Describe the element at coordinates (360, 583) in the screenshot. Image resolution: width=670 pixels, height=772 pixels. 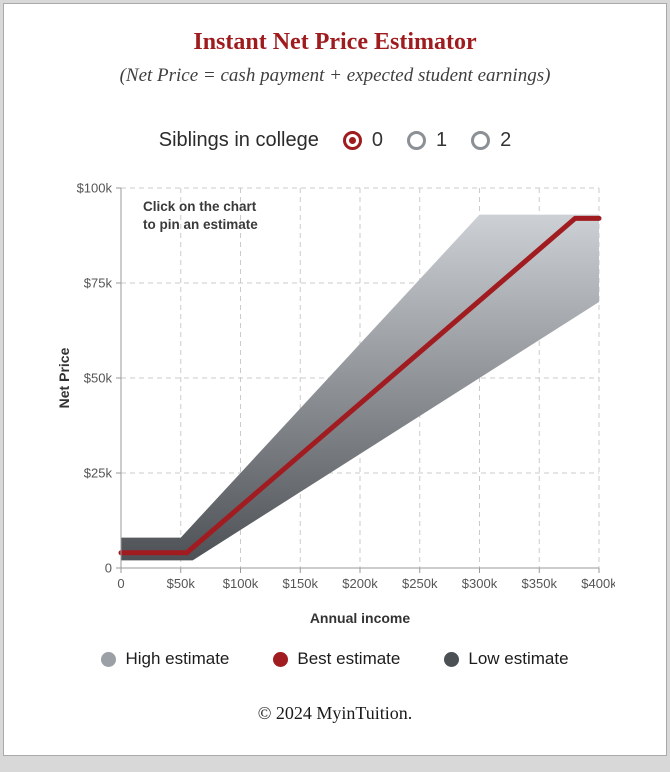
I see `svg-text: $200k` at that location.